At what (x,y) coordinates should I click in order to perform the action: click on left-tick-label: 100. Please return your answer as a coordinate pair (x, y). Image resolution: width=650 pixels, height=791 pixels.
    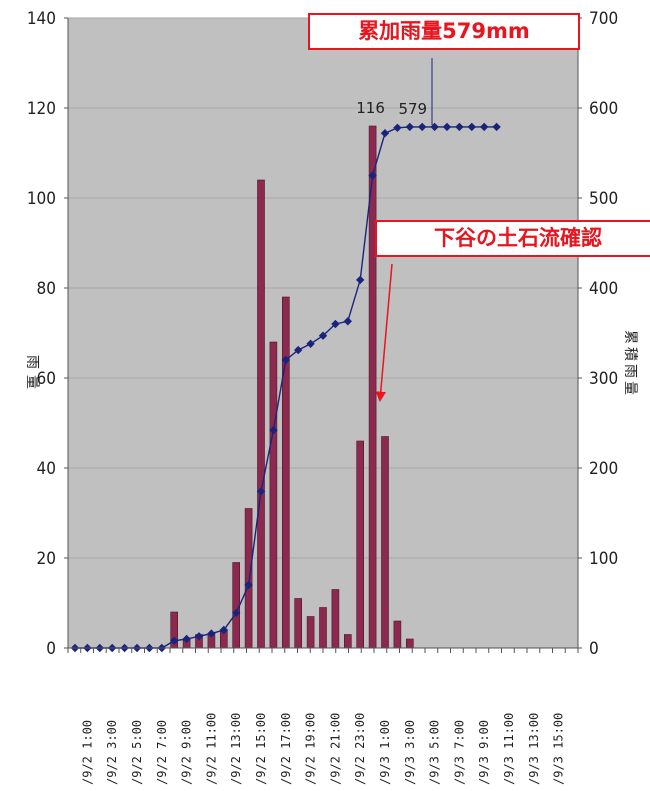
    Looking at the image, I should click on (41, 199).